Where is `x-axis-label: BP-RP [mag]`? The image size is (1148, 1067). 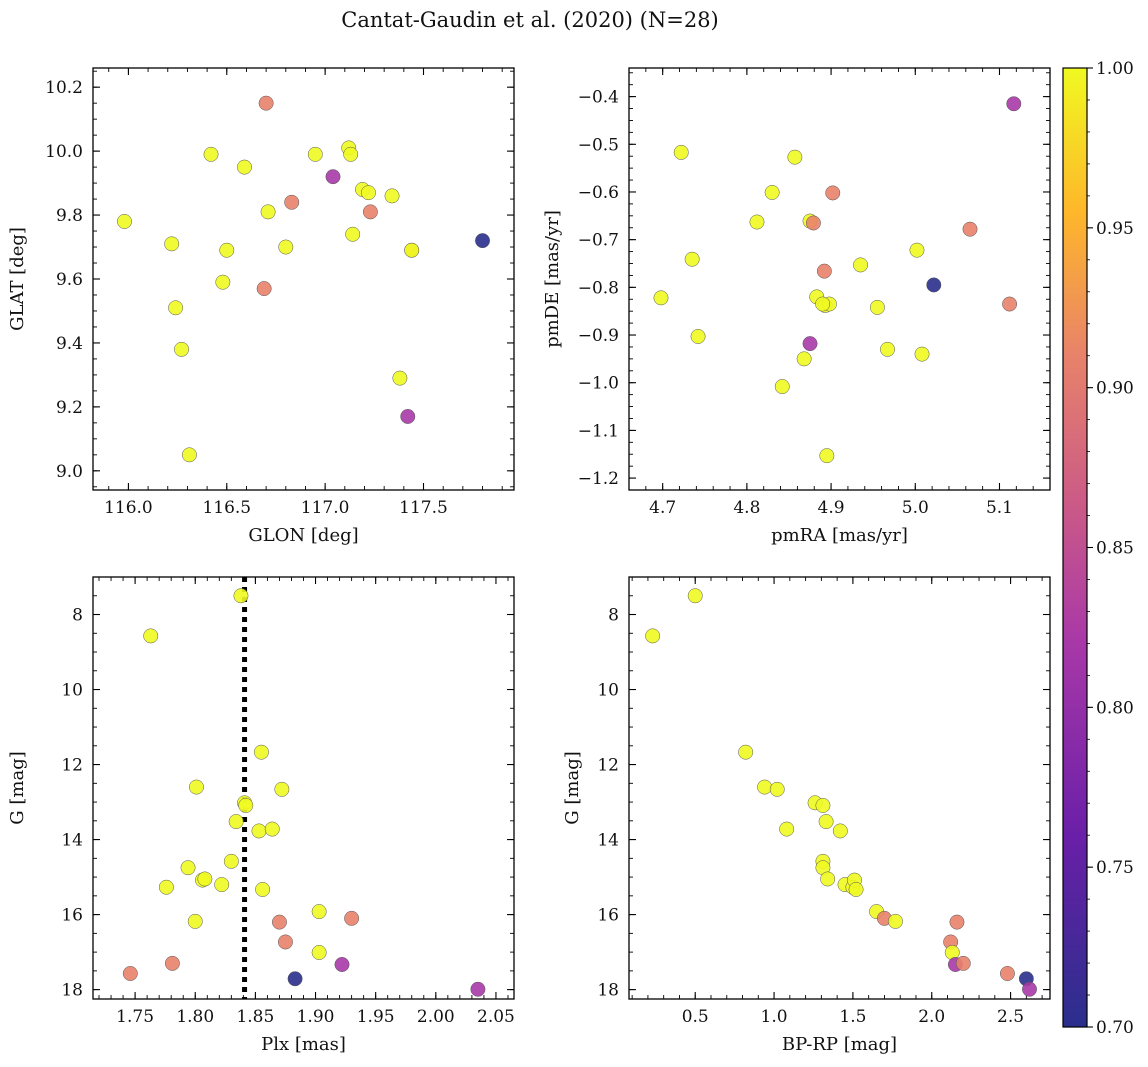 x-axis-label: BP-RP [mag] is located at coordinates (839, 1044).